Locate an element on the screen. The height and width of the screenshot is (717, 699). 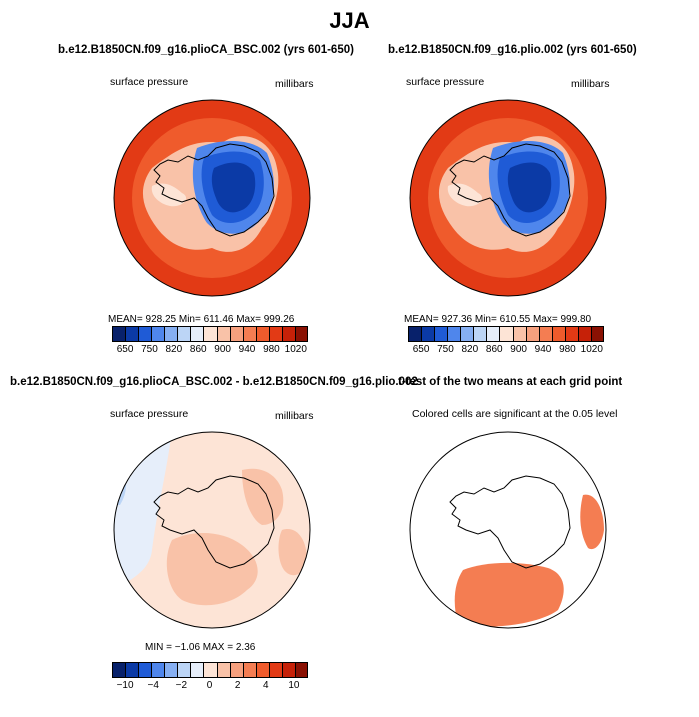
colorbar-tick-label: 0 is located at coordinates (209, 685).